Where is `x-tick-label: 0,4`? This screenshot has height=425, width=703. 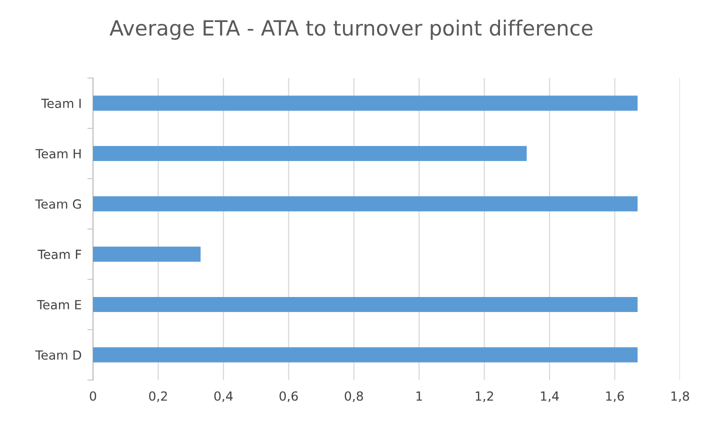 x-tick-label: 0,4 is located at coordinates (223, 396).